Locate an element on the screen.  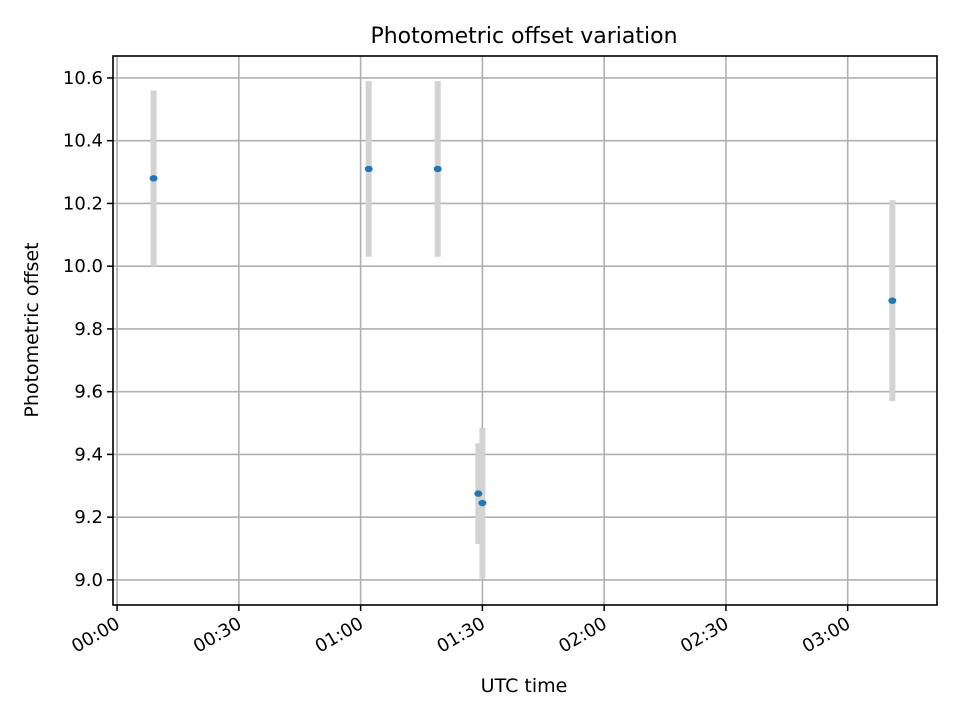
x-axis-label: UTC time is located at coordinates (524, 686).